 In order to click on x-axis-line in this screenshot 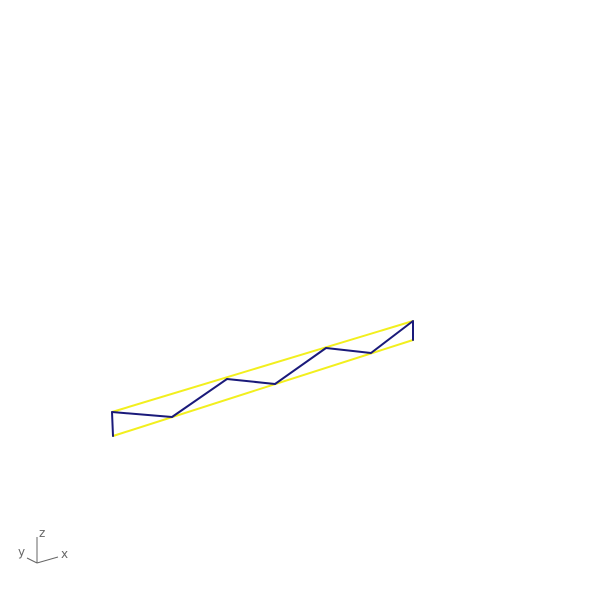, I will do `click(47, 560)`.